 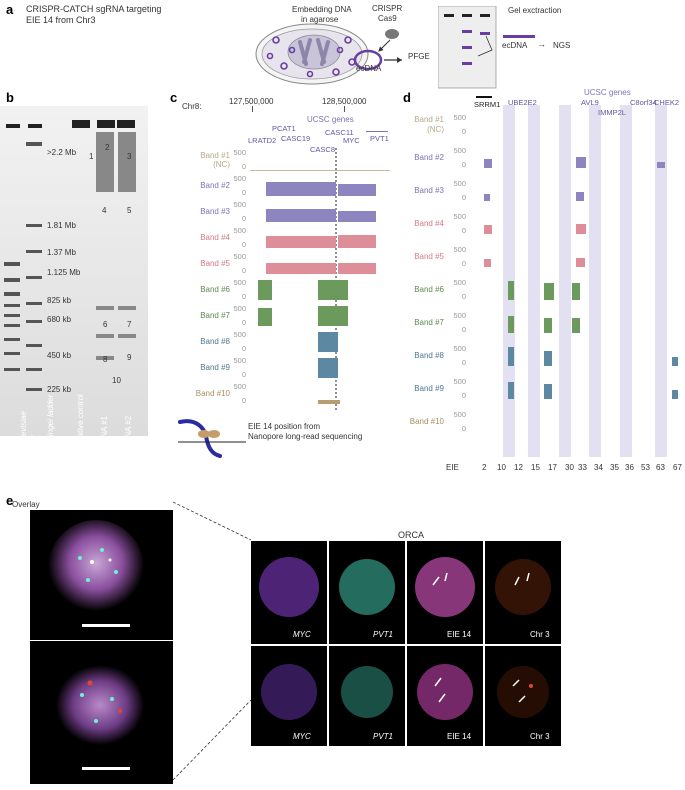 What do you see at coordinates (429, 157) in the screenshot?
I see `d-track-label: Band #2` at bounding box center [429, 157].